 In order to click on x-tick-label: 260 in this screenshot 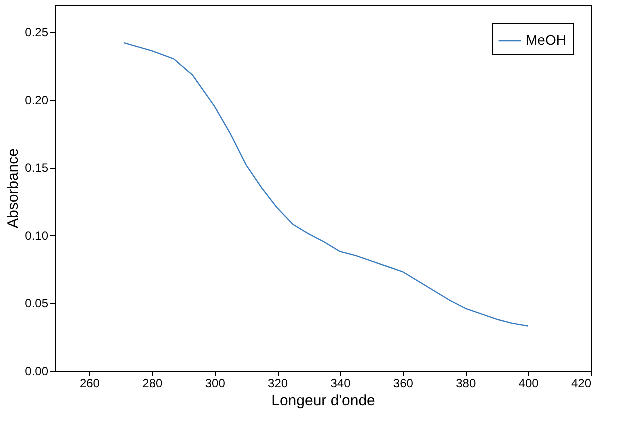, I will do `click(90, 383)`.